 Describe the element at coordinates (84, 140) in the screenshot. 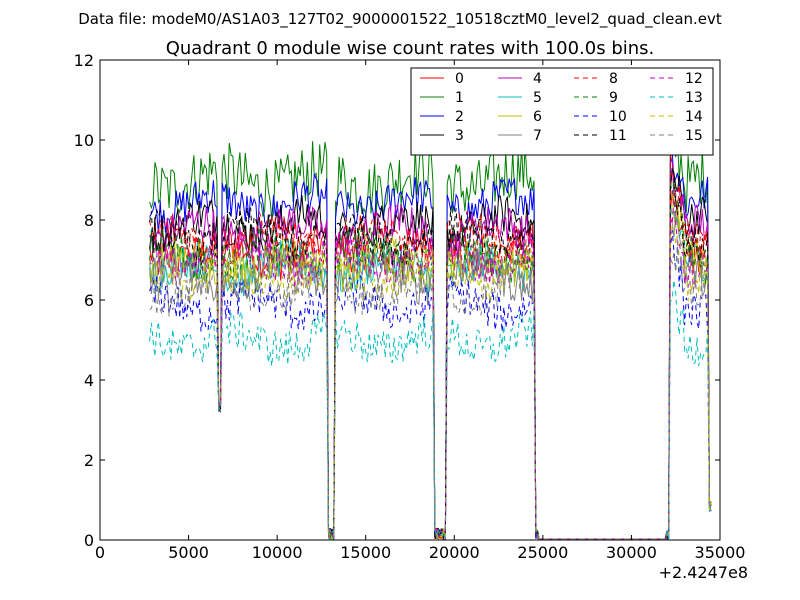

I see `y-tick-label: 10` at that location.